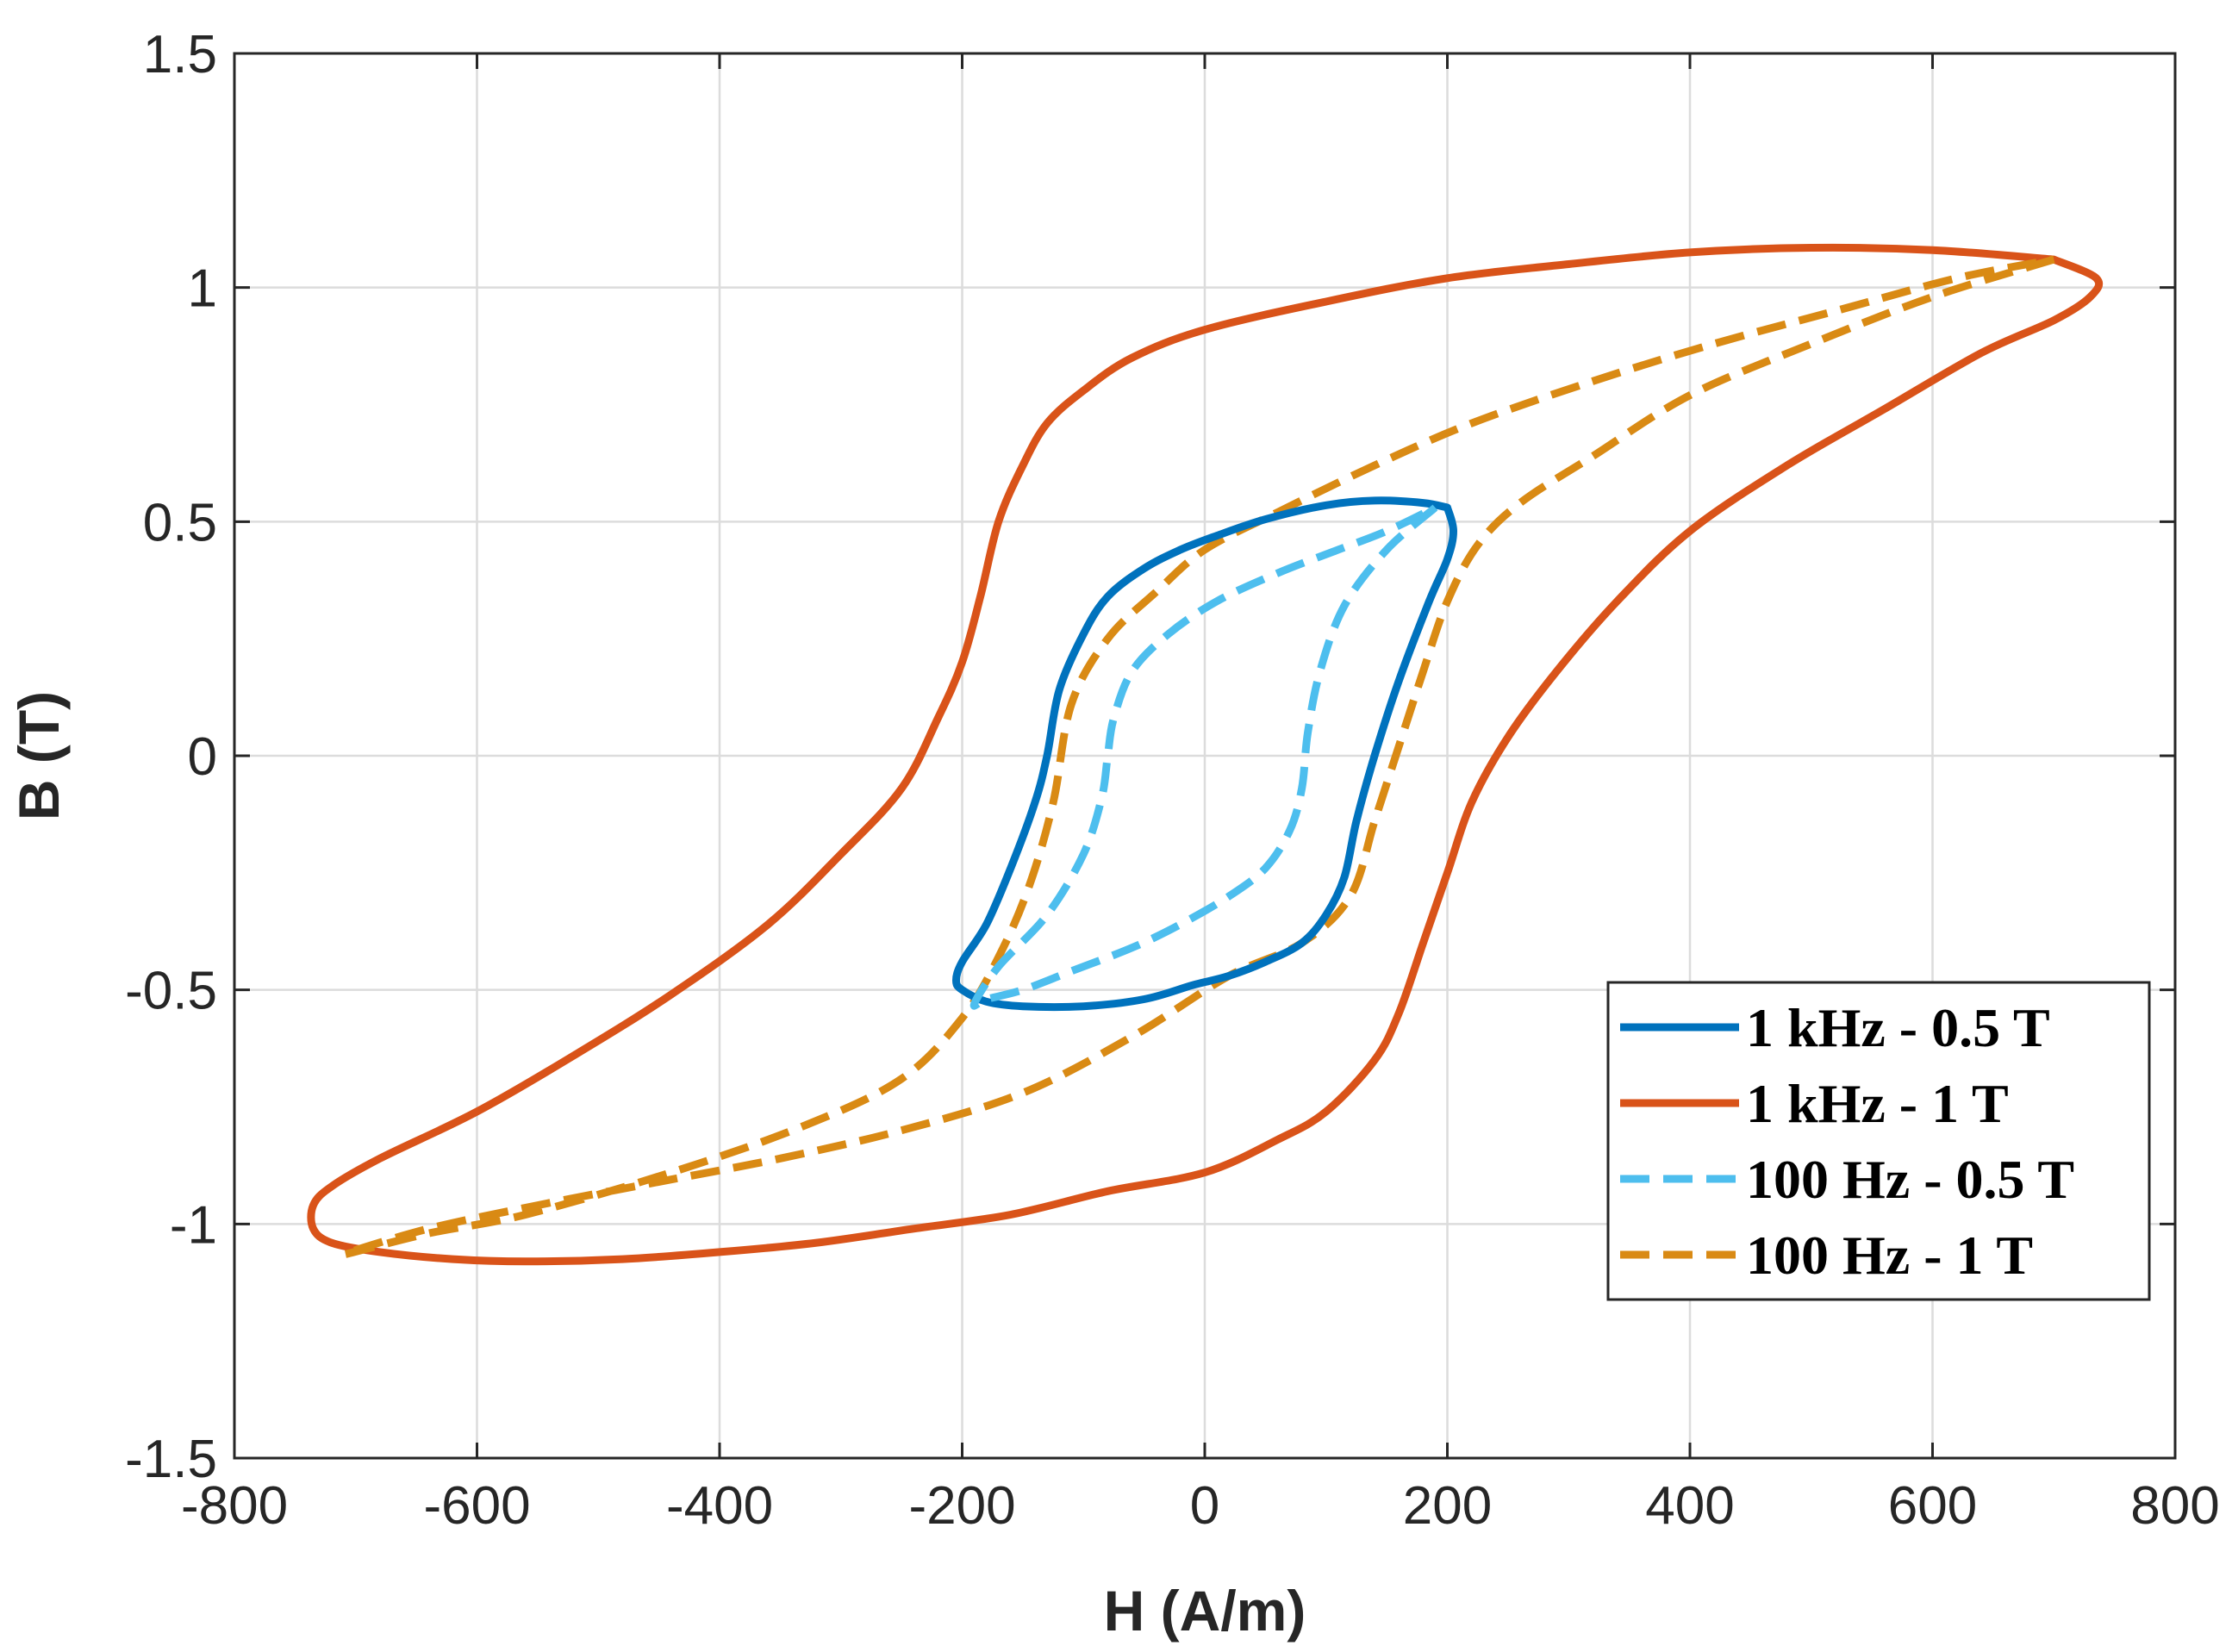 The width and height of the screenshot is (2232, 1652). Describe the element at coordinates (1204, 1506) in the screenshot. I see `x-tick-label: 0` at that location.